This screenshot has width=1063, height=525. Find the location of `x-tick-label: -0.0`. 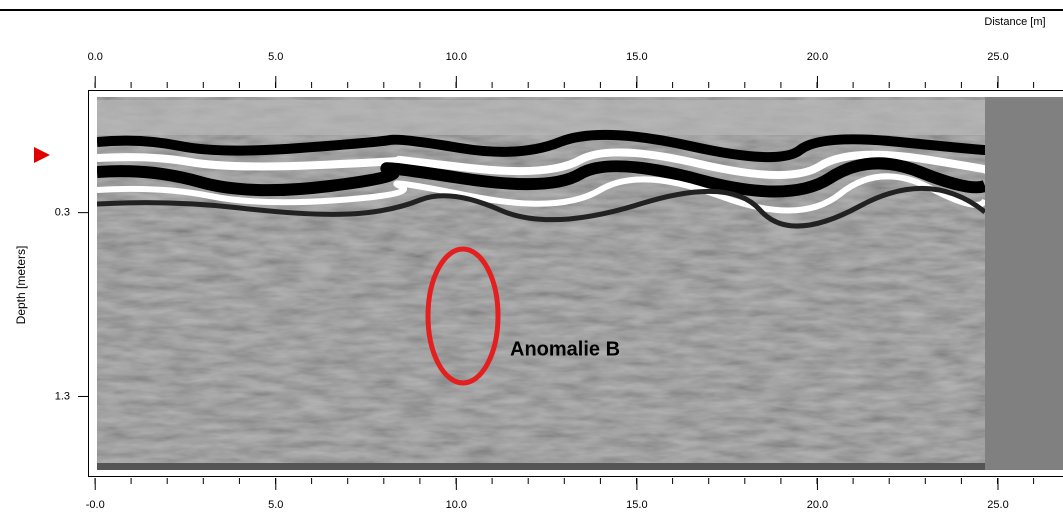

x-tick-label: -0.0 is located at coordinates (95, 505).